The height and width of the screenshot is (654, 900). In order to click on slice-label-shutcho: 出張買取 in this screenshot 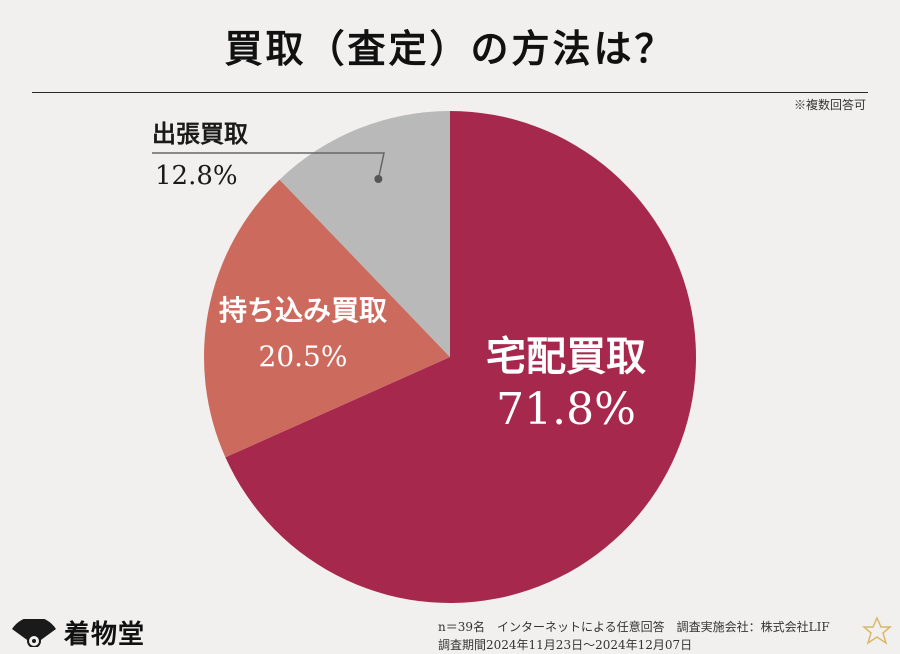, I will do `click(200, 133)`.